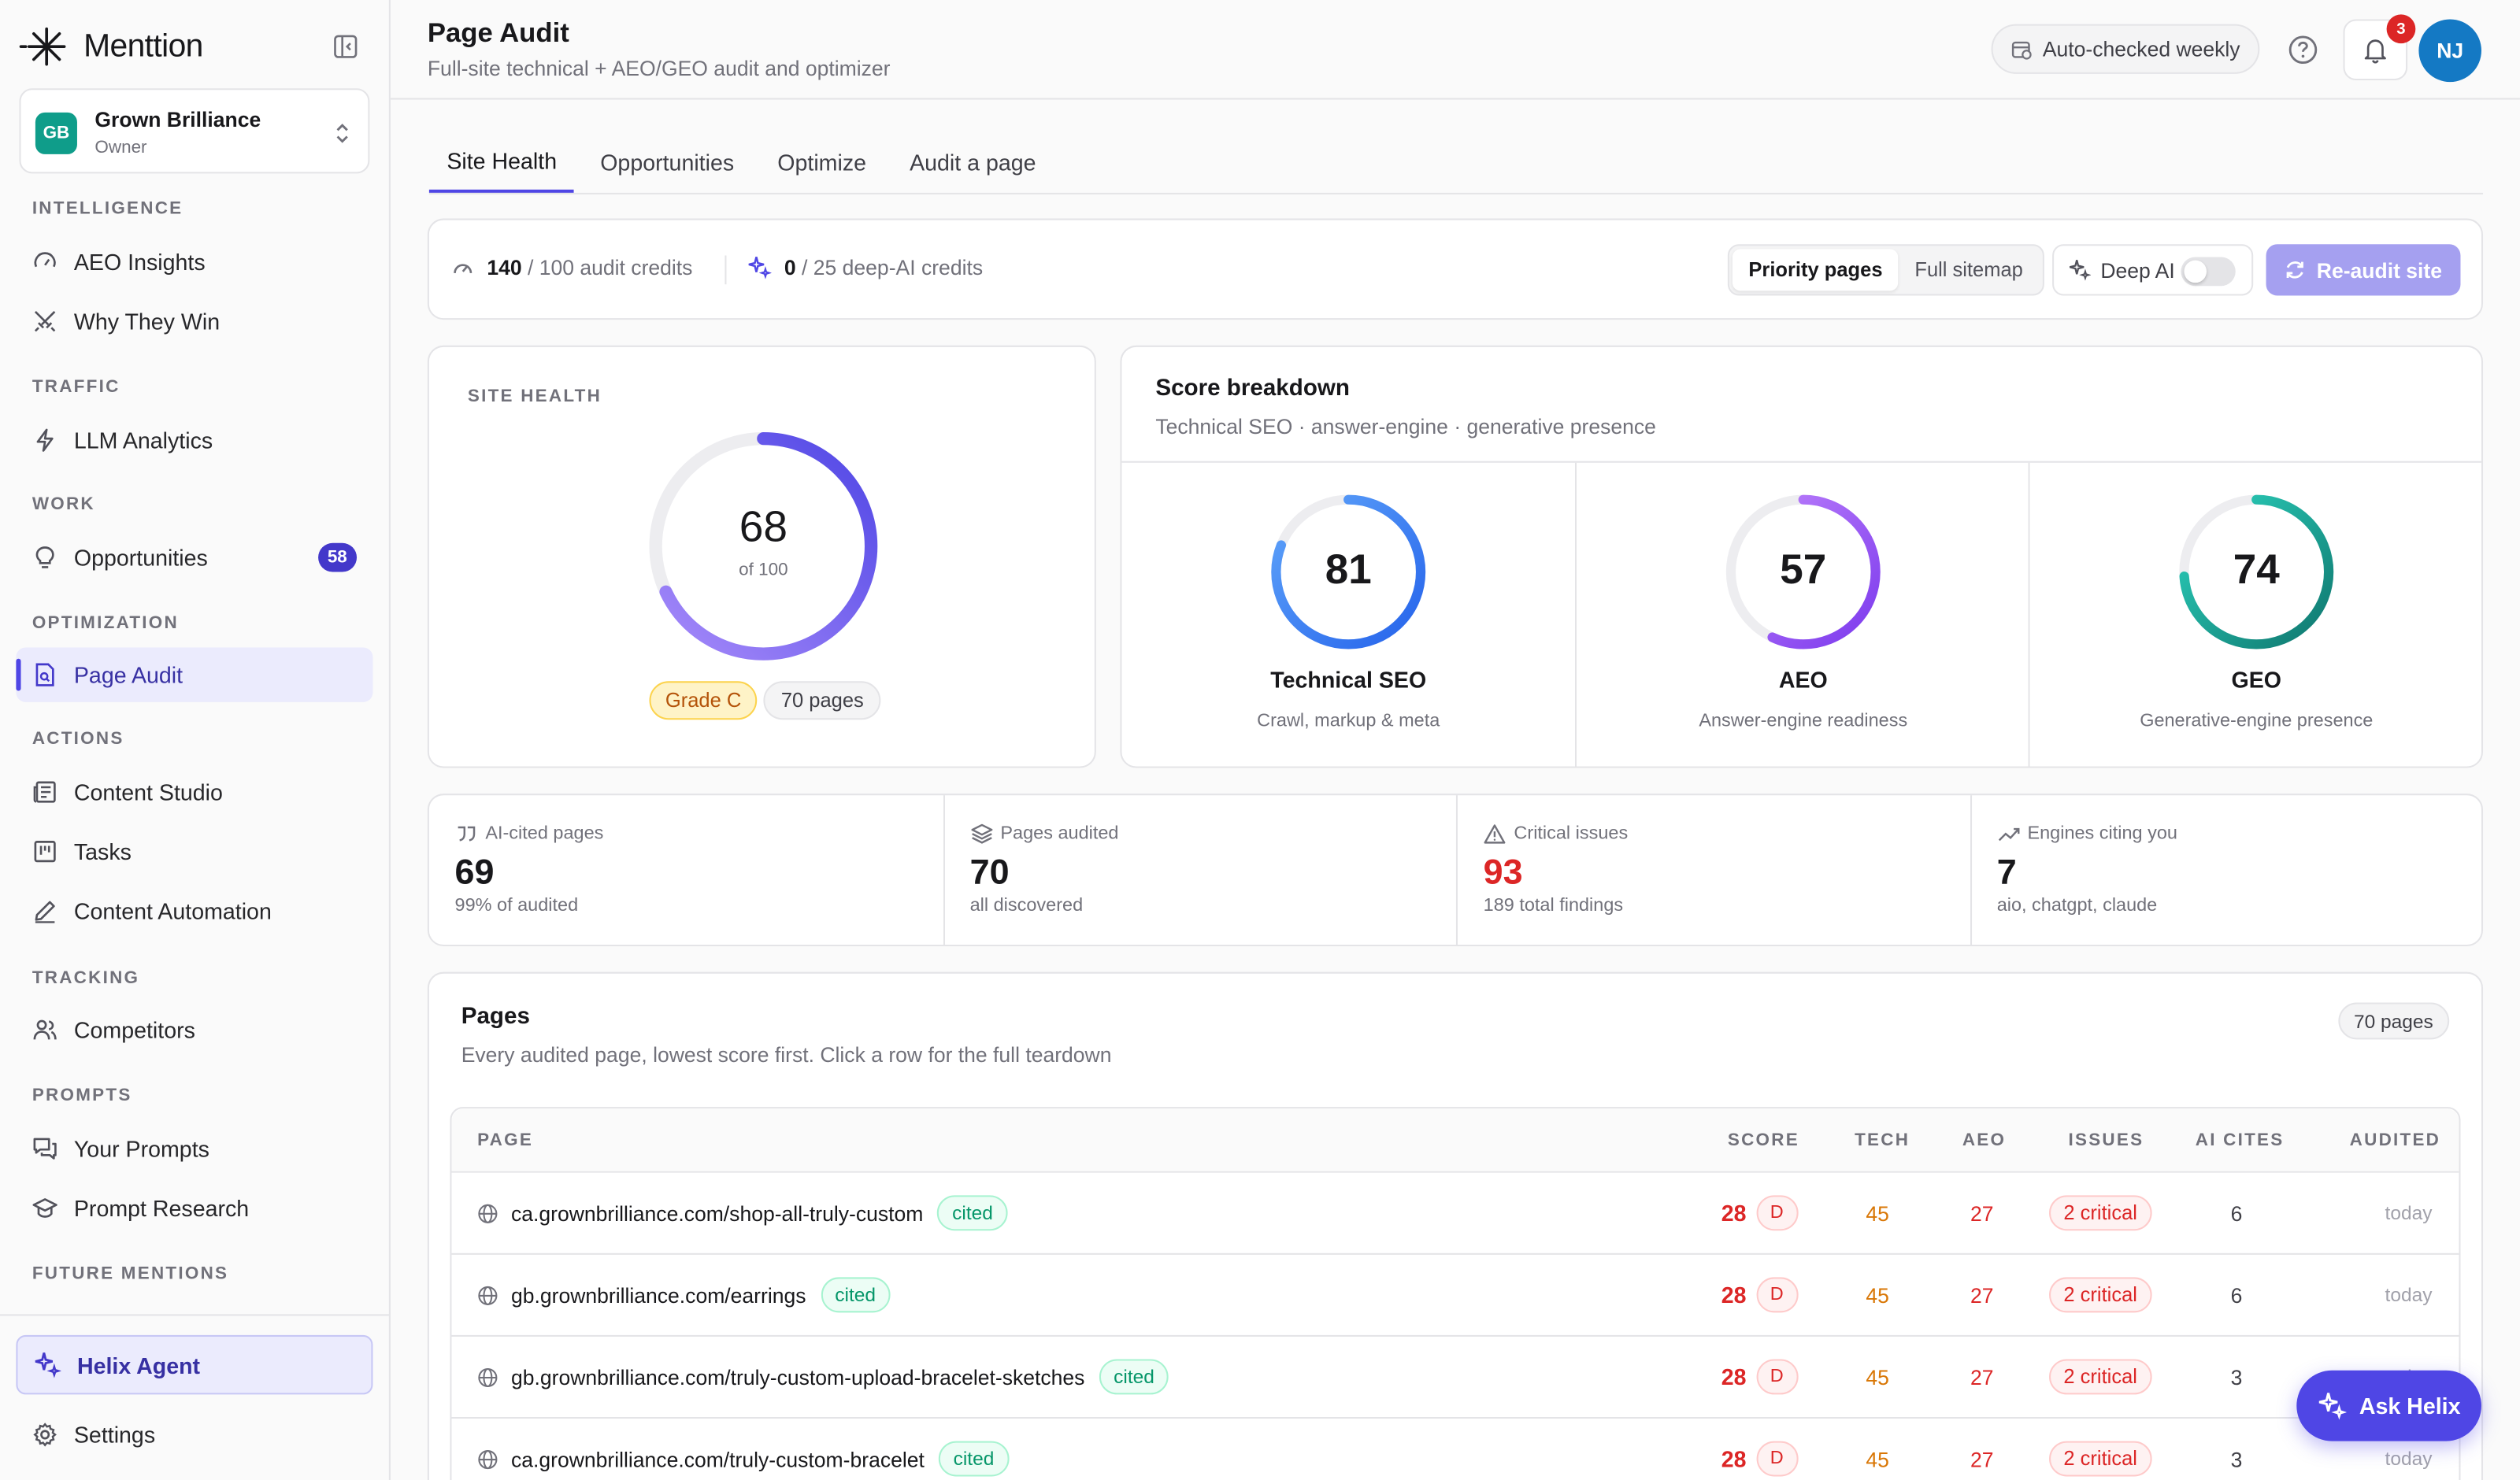  I want to click on scope-segmented-control: Priority pages Full sitemap, so click(1885, 270).